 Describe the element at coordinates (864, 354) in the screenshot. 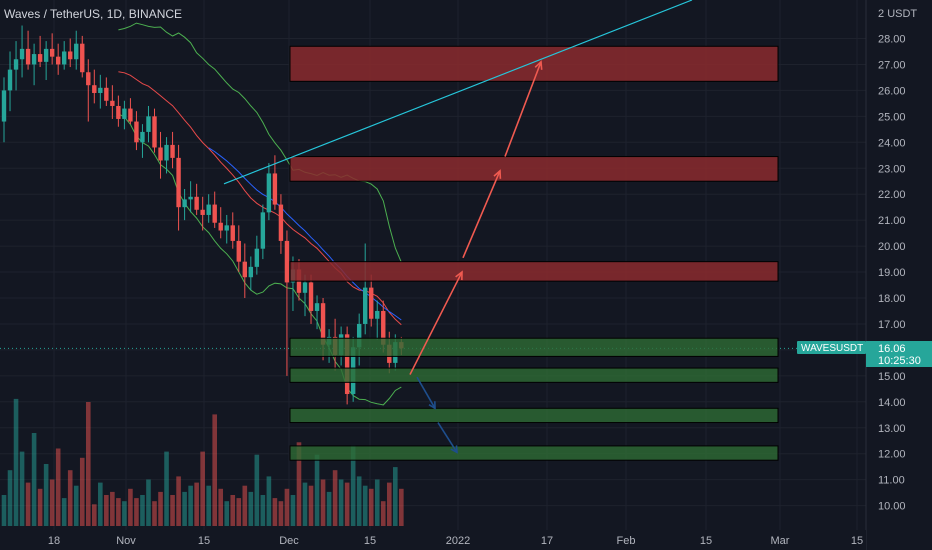

I see `current-price-tag: WAVESUSDT 16.06 10:25:30` at that location.